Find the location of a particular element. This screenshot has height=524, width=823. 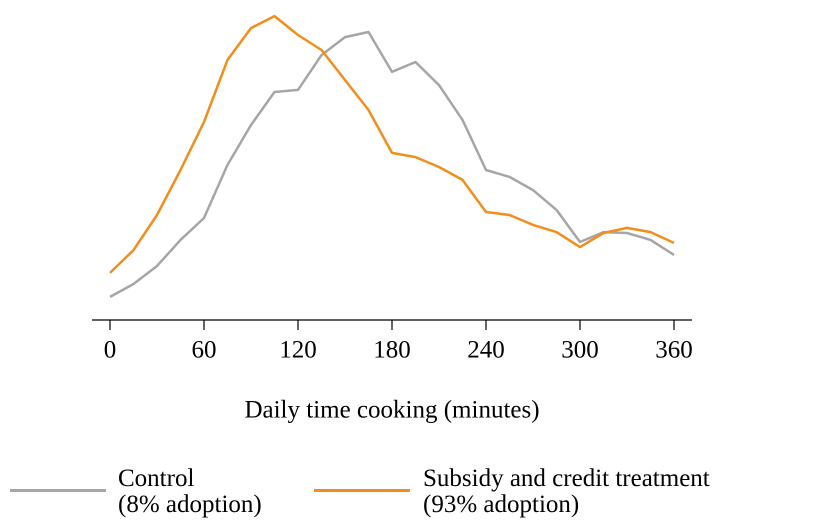

x-tick-label: 0 is located at coordinates (110, 350).